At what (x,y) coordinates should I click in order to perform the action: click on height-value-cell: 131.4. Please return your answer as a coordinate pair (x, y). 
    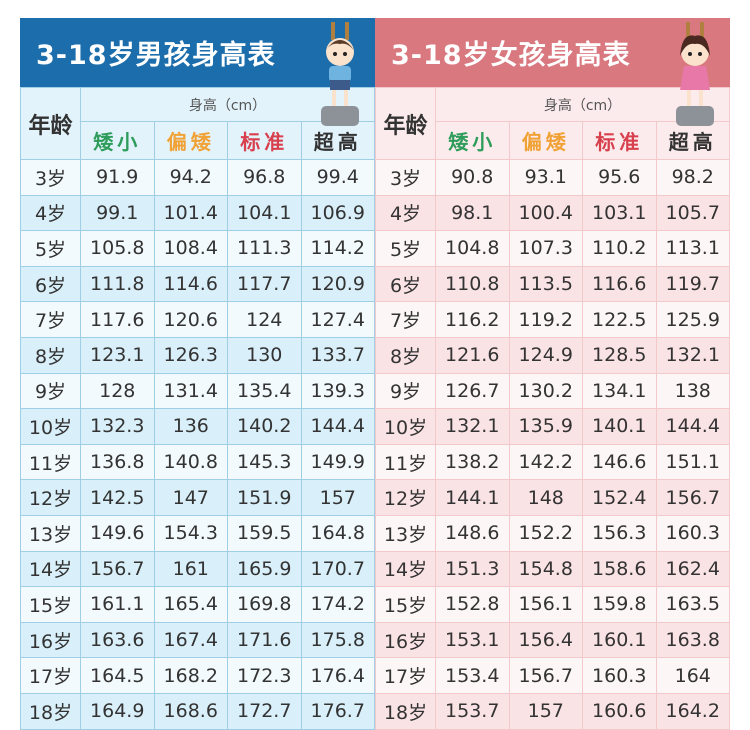
    Looking at the image, I should click on (190, 391).